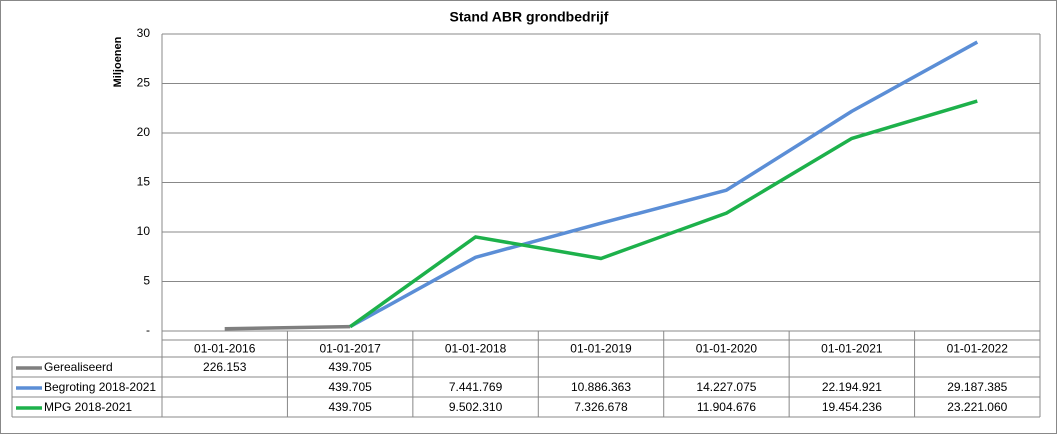 This screenshot has height=435, width=1058. Describe the element at coordinates (144, 231) in the screenshot. I see `y-tick-label: 10` at that location.